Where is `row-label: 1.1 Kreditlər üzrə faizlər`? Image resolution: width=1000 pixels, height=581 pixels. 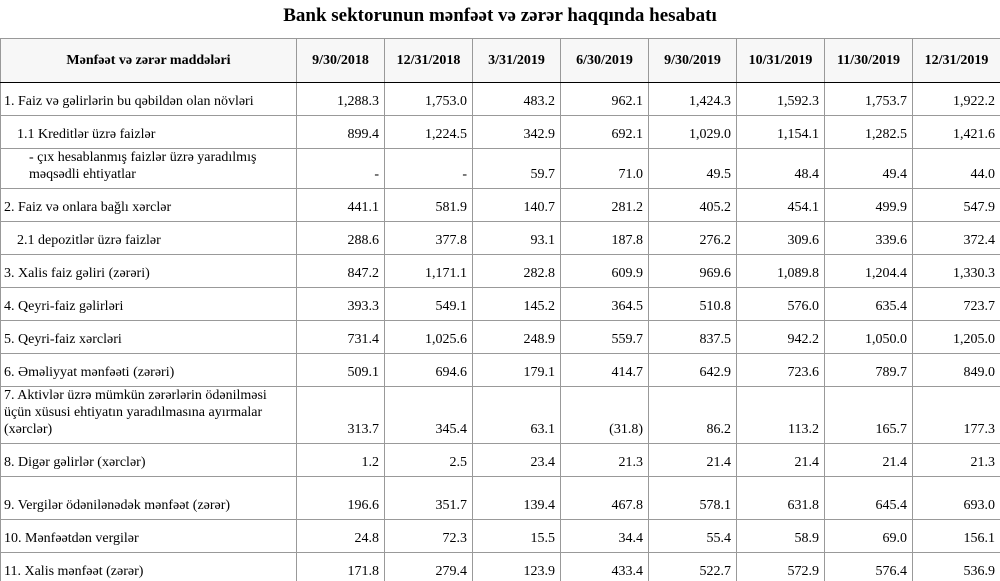 row-label: 1.1 Kreditlər üzrə faizlər is located at coordinates (148, 132).